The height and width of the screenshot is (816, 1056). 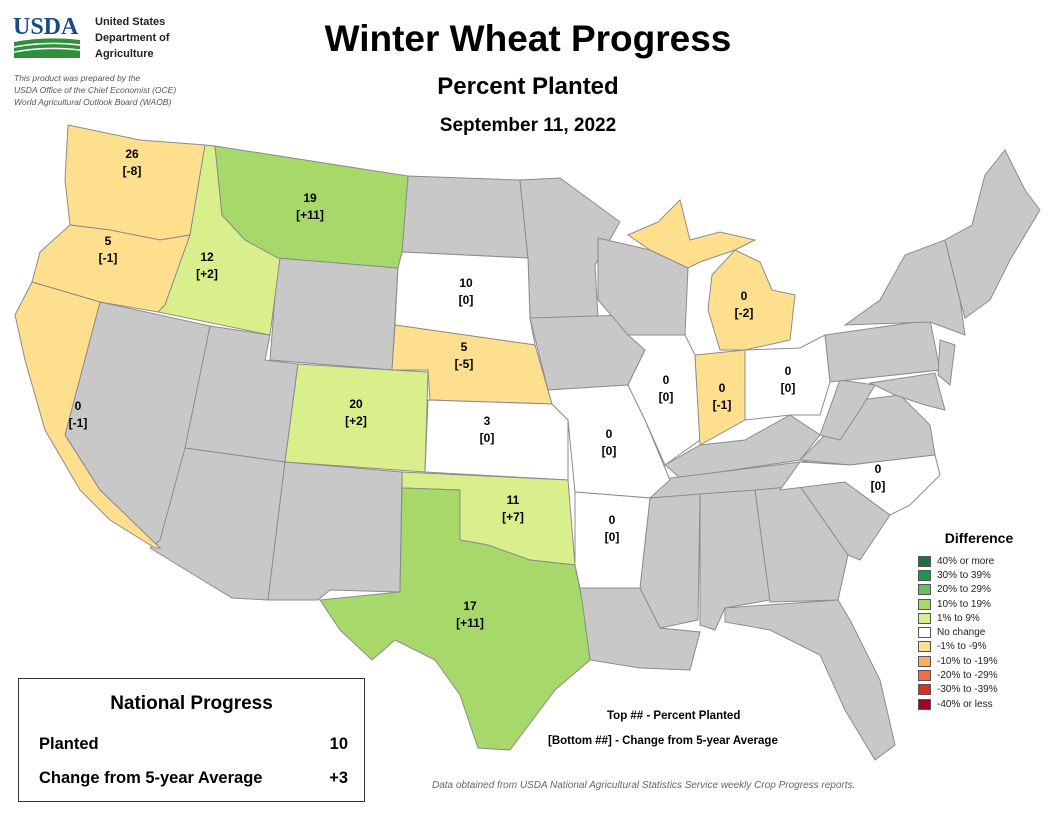 I want to click on label-north-carolina-change: [0], so click(x=878, y=486).